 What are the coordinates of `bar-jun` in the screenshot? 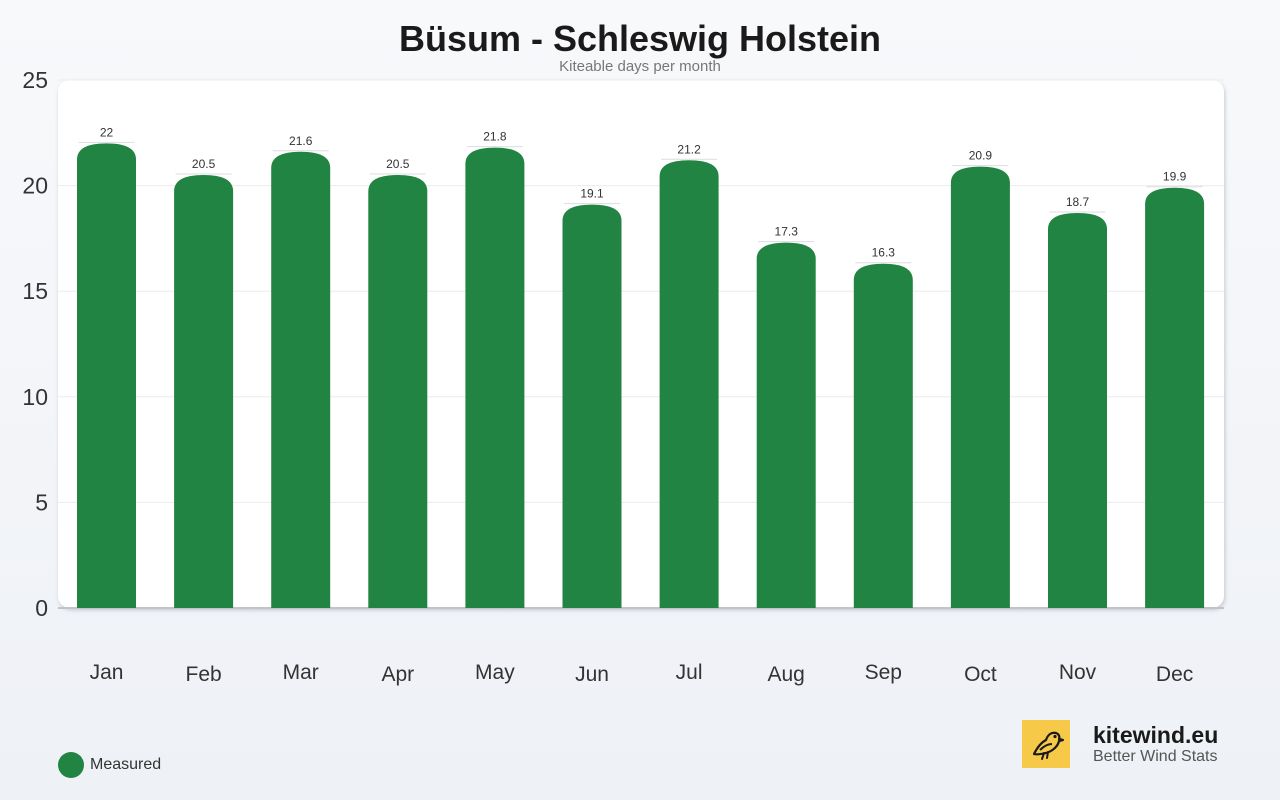 It's located at (592, 406).